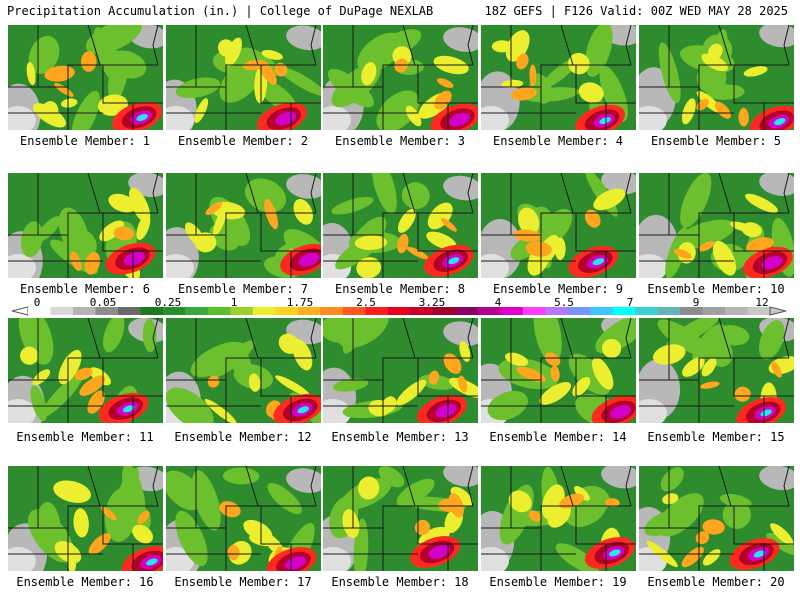 The width and height of the screenshot is (800, 600). I want to click on ensemble-member-label: Ensemble Member: 17, so click(243, 582).